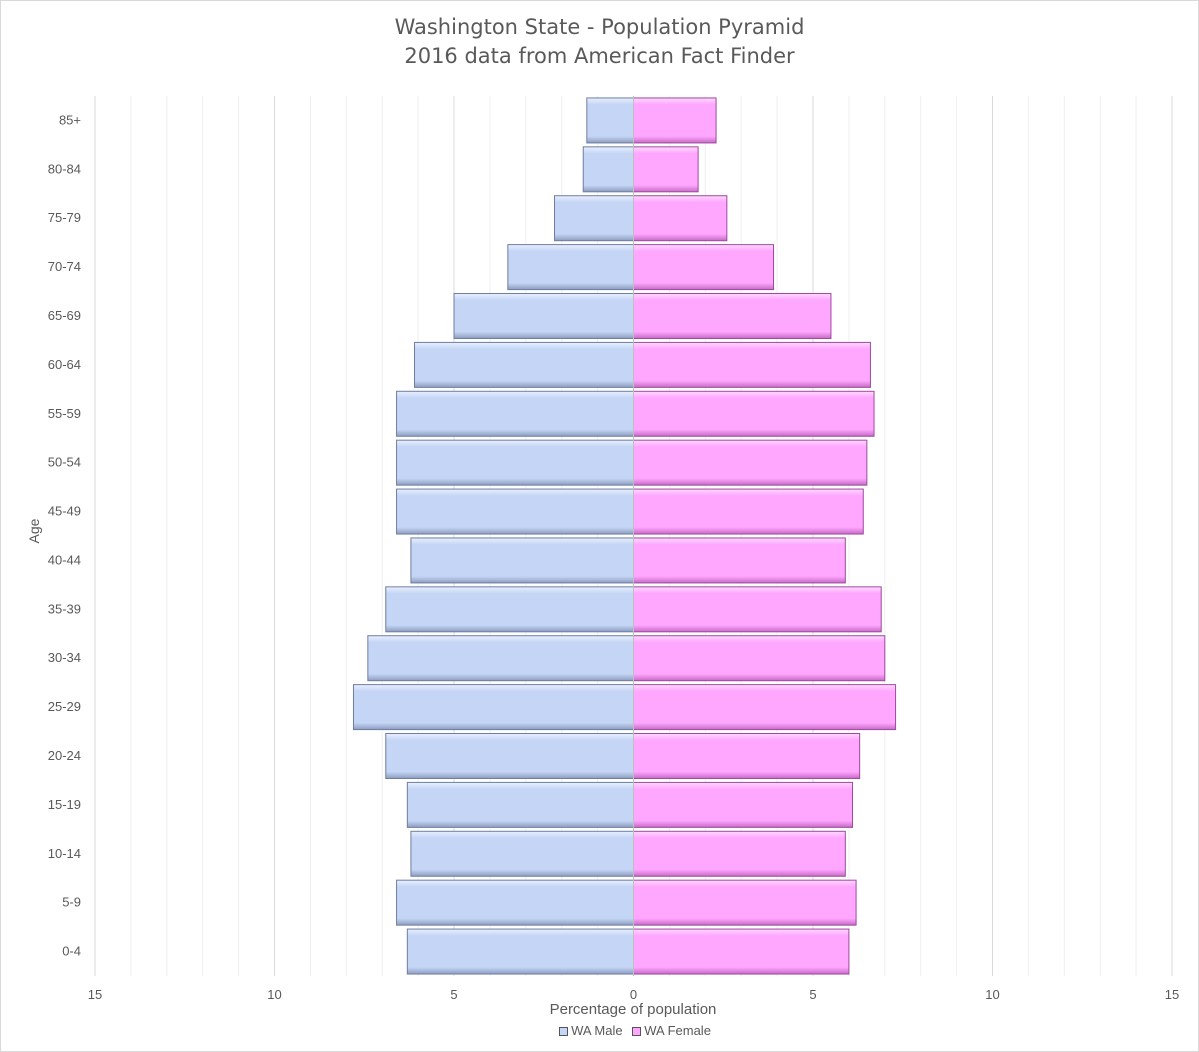  Describe the element at coordinates (34, 531) in the screenshot. I see `y-axis-label: Age` at that location.